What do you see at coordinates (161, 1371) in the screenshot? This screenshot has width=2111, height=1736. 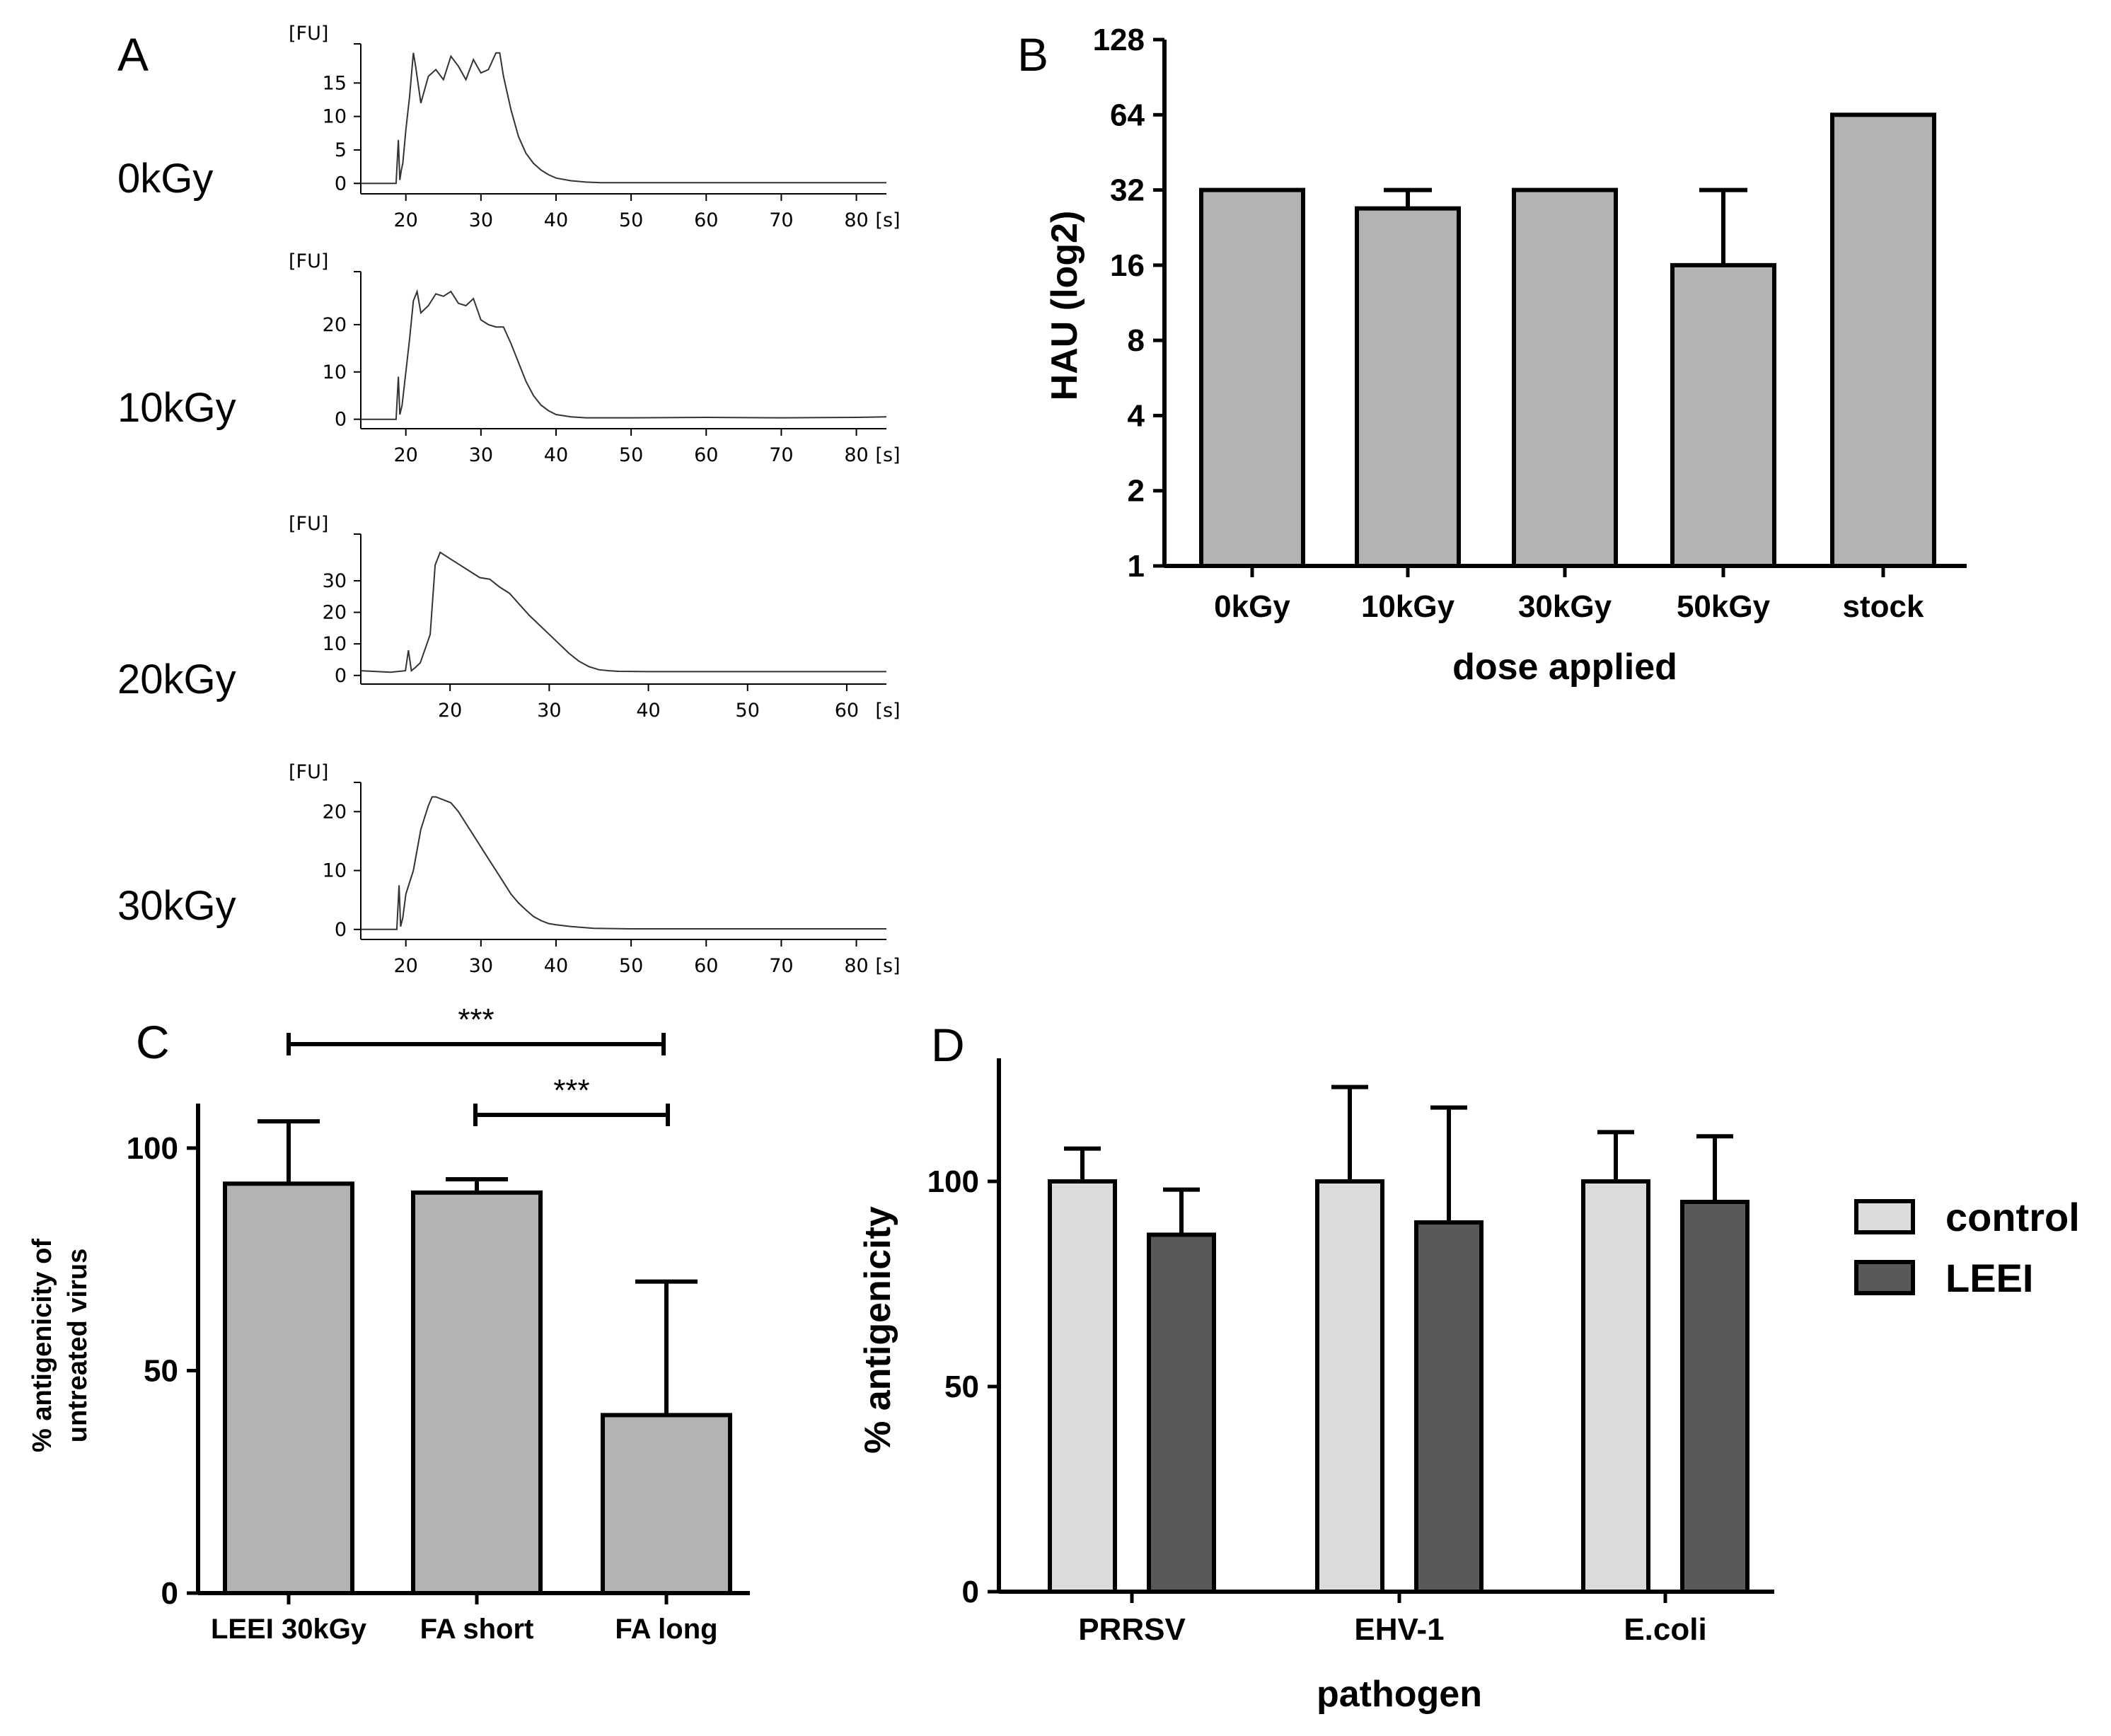 I see `c-y-tick-label: 50` at bounding box center [161, 1371].